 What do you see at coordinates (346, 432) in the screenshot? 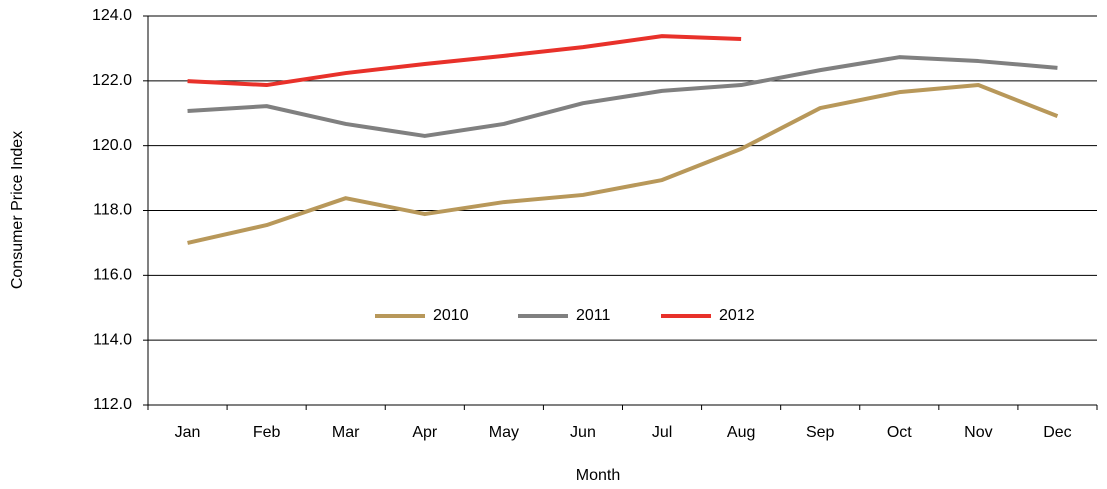
I see `x-tick-label: Mar` at bounding box center [346, 432].